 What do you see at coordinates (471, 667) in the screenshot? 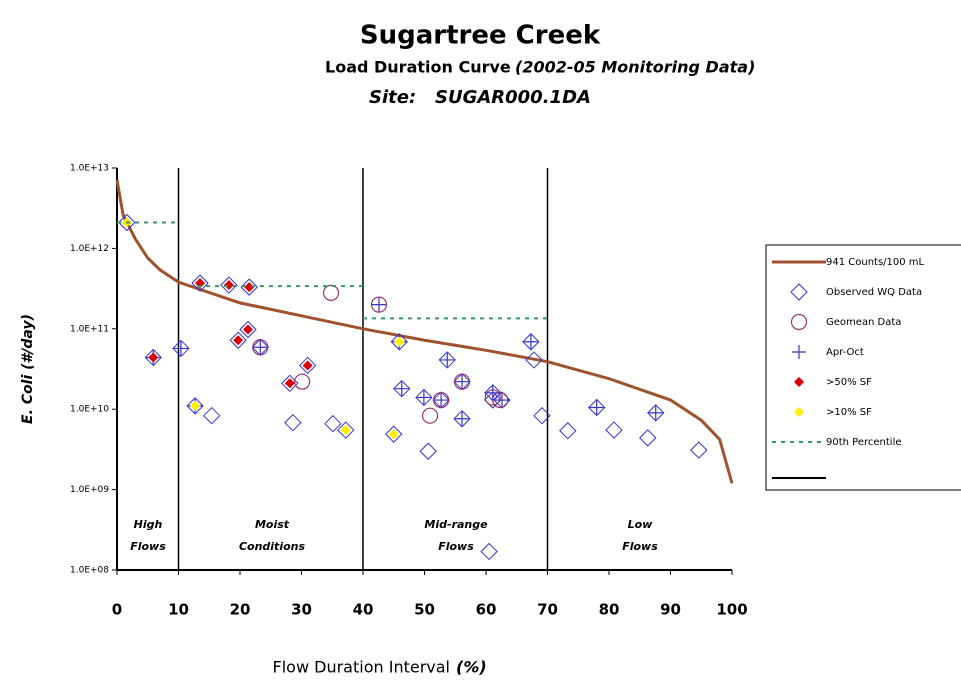
I see `x-axis-unit: (%)` at bounding box center [471, 667].